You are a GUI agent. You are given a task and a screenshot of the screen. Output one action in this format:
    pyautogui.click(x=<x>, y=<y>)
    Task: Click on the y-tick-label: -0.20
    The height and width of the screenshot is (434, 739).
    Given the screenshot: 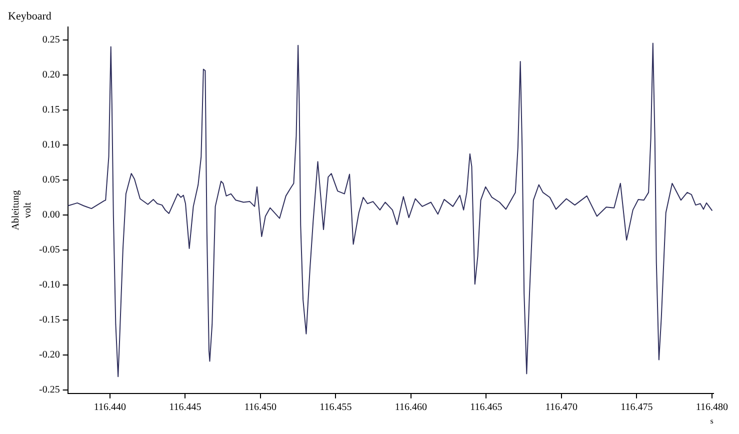 What is the action you would take?
    pyautogui.click(x=49, y=355)
    